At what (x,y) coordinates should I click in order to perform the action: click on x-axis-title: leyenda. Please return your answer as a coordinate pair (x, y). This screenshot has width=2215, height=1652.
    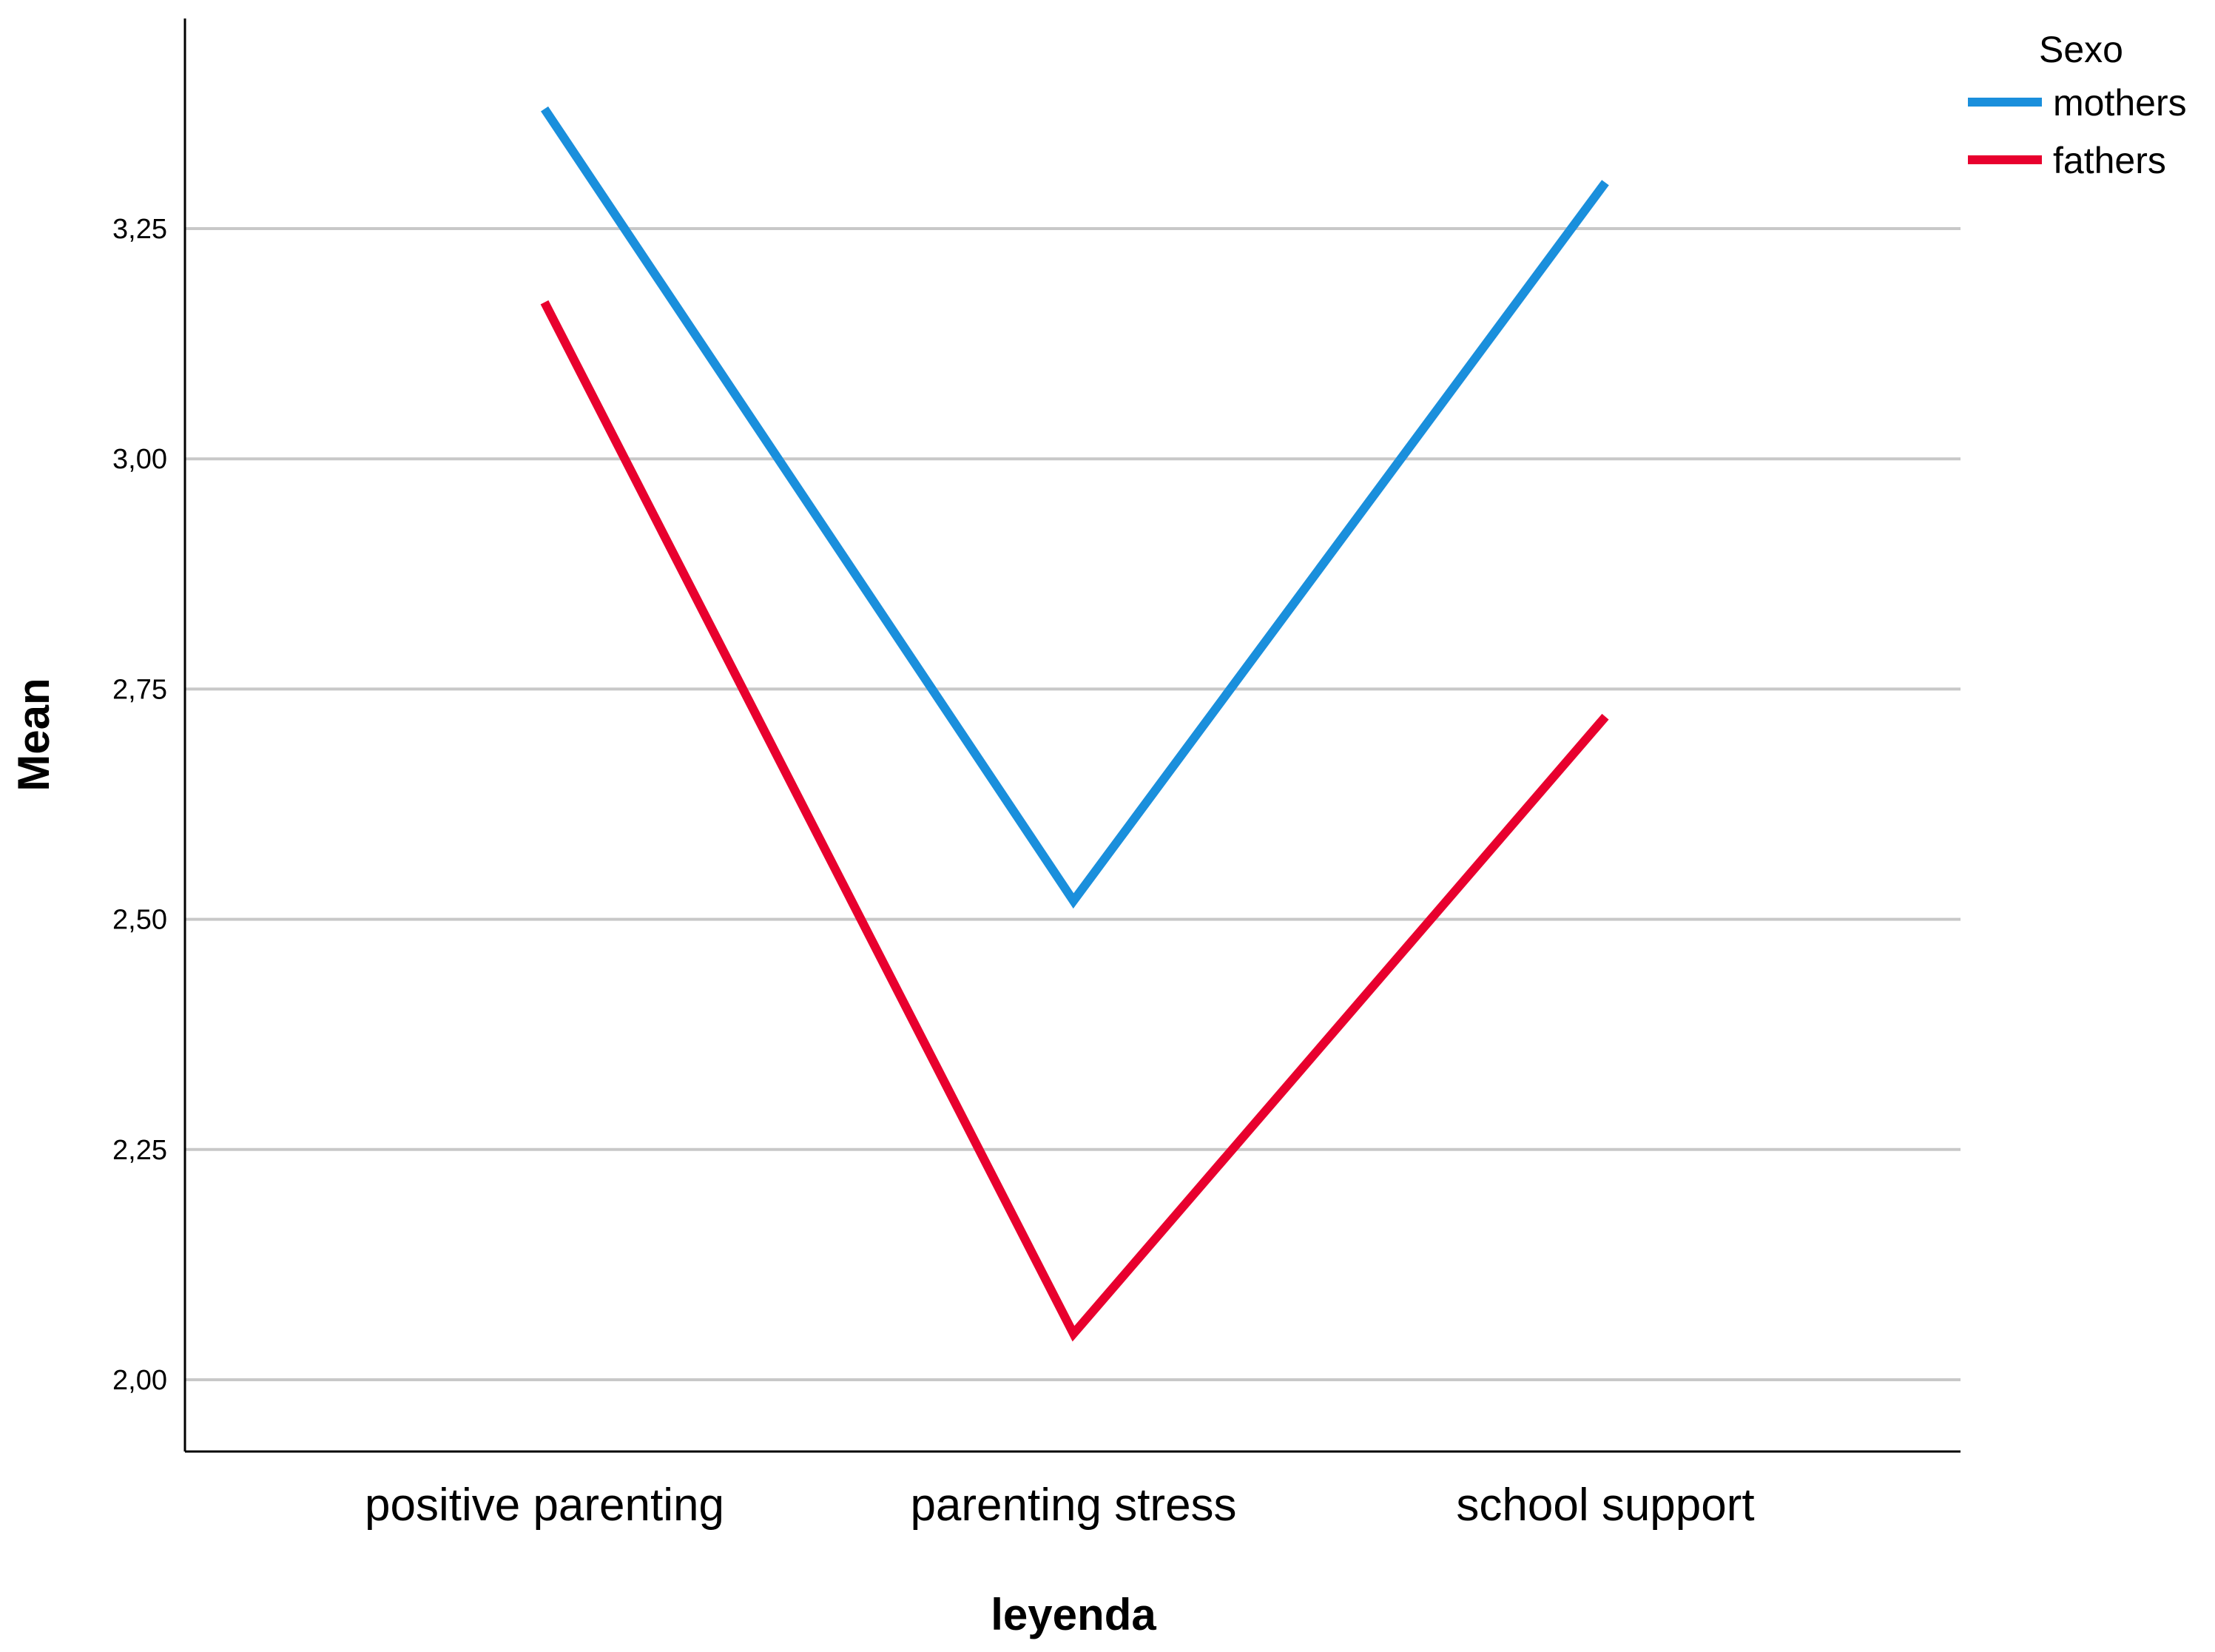
    Looking at the image, I should click on (1073, 1614).